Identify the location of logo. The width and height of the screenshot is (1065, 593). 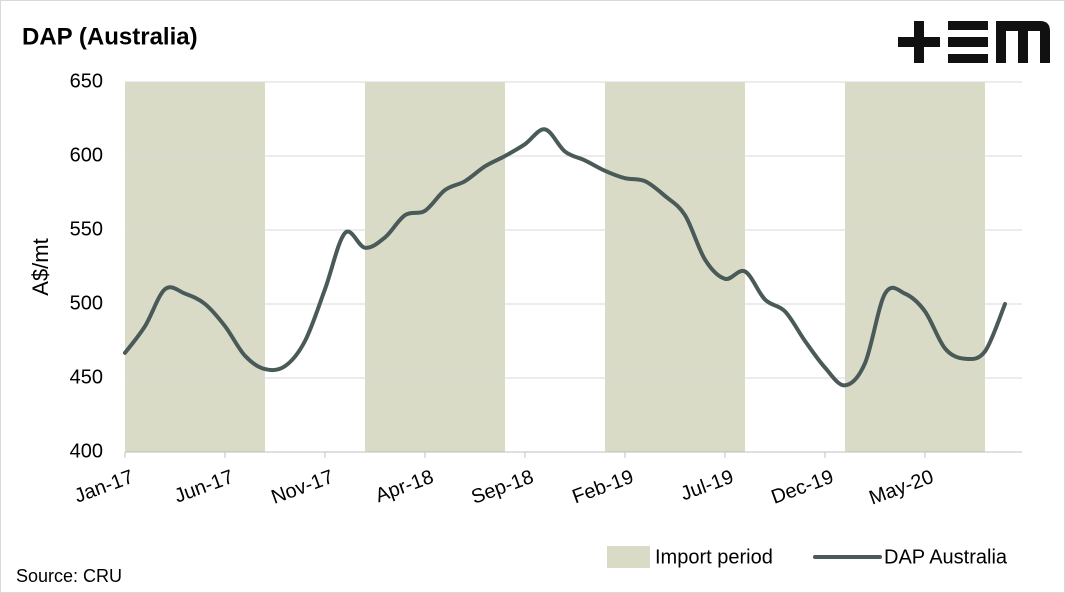
(974, 42).